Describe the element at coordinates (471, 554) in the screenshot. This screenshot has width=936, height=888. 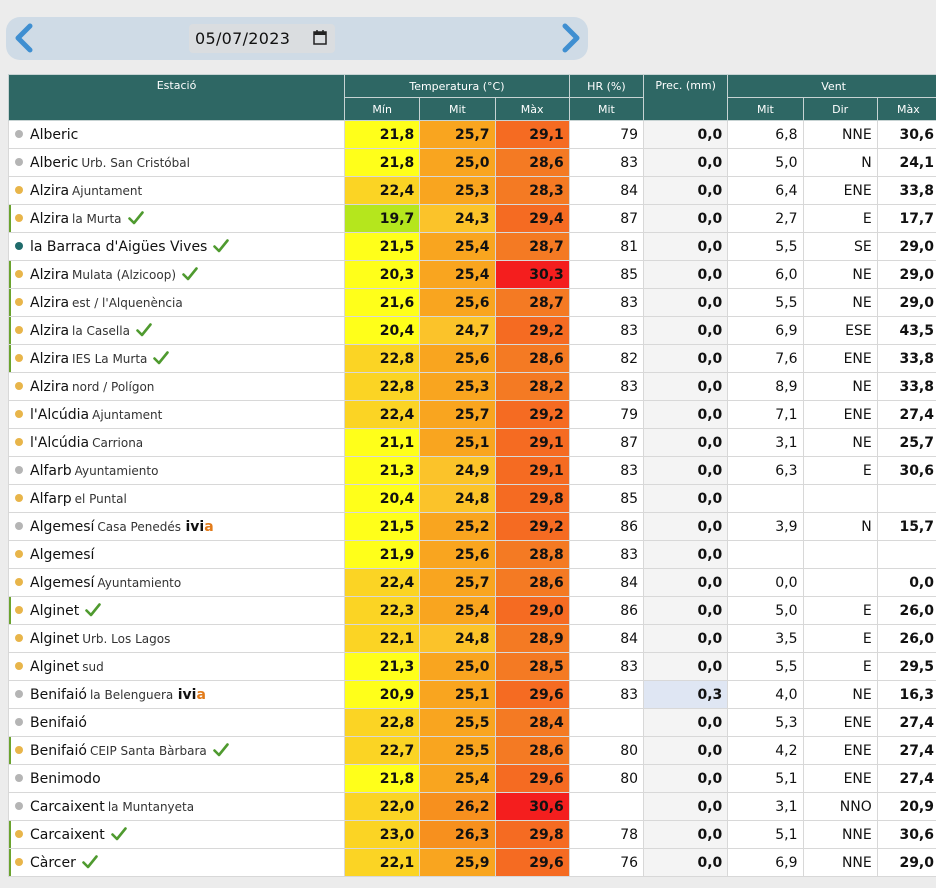
I see `table-row: Algemesí 21,9 25,6 28,8 83 0,0` at that location.